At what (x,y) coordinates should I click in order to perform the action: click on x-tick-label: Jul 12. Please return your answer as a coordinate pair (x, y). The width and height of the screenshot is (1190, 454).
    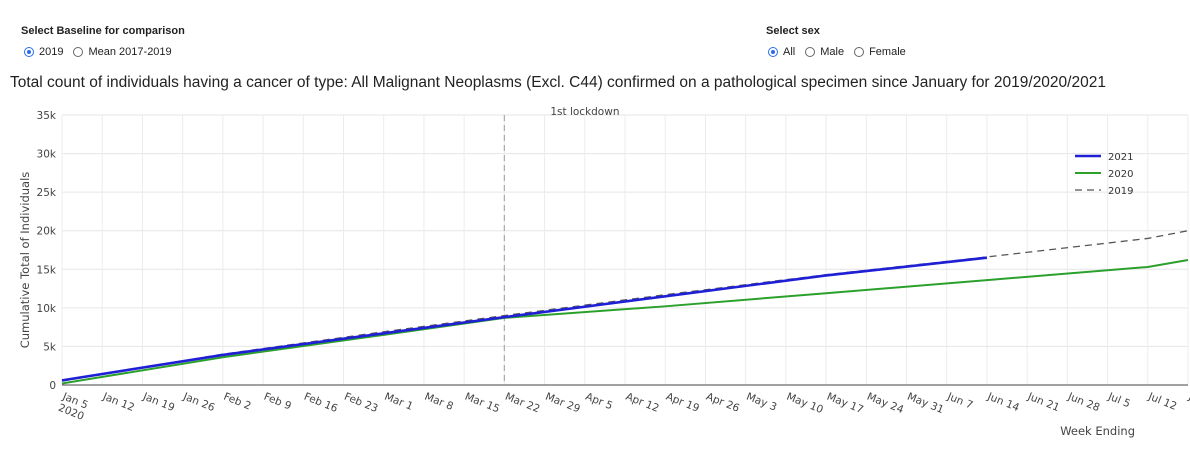
    Looking at the image, I should click on (1162, 401).